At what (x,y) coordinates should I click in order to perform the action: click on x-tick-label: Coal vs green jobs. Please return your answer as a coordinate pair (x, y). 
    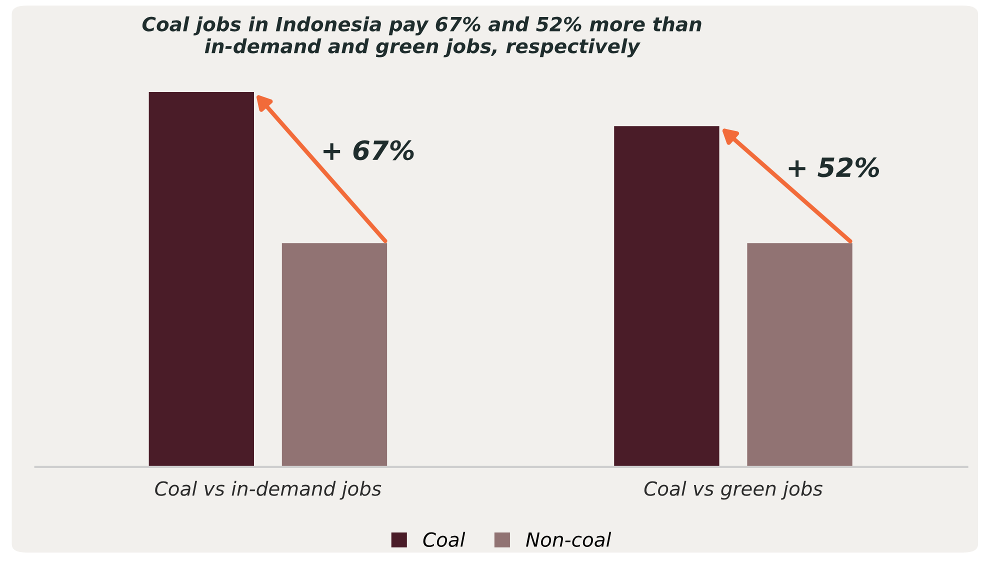
    Looking at the image, I should click on (733, 490).